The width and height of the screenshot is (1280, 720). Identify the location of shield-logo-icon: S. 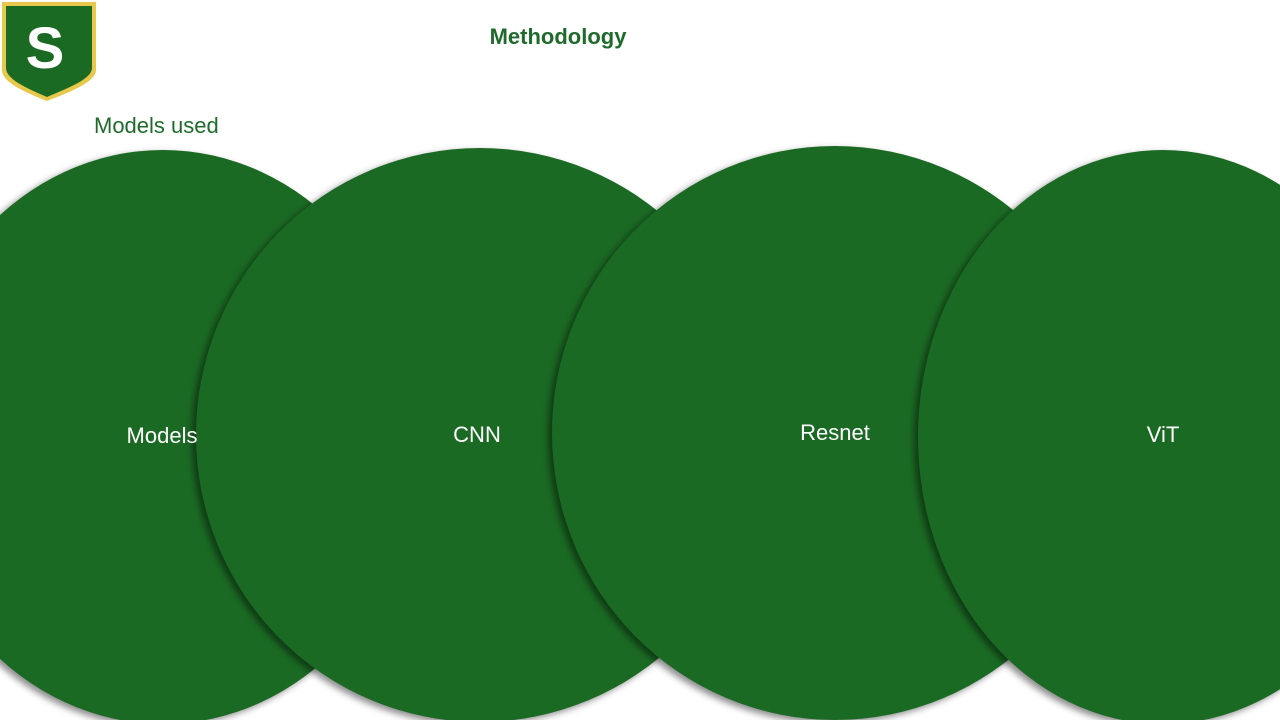
(49, 51).